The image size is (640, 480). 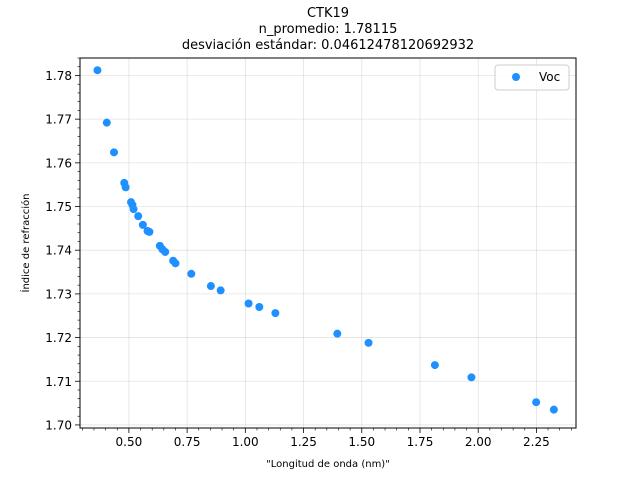 What do you see at coordinates (58, 338) in the screenshot?
I see `y-tick-label: 1.72` at bounding box center [58, 338].